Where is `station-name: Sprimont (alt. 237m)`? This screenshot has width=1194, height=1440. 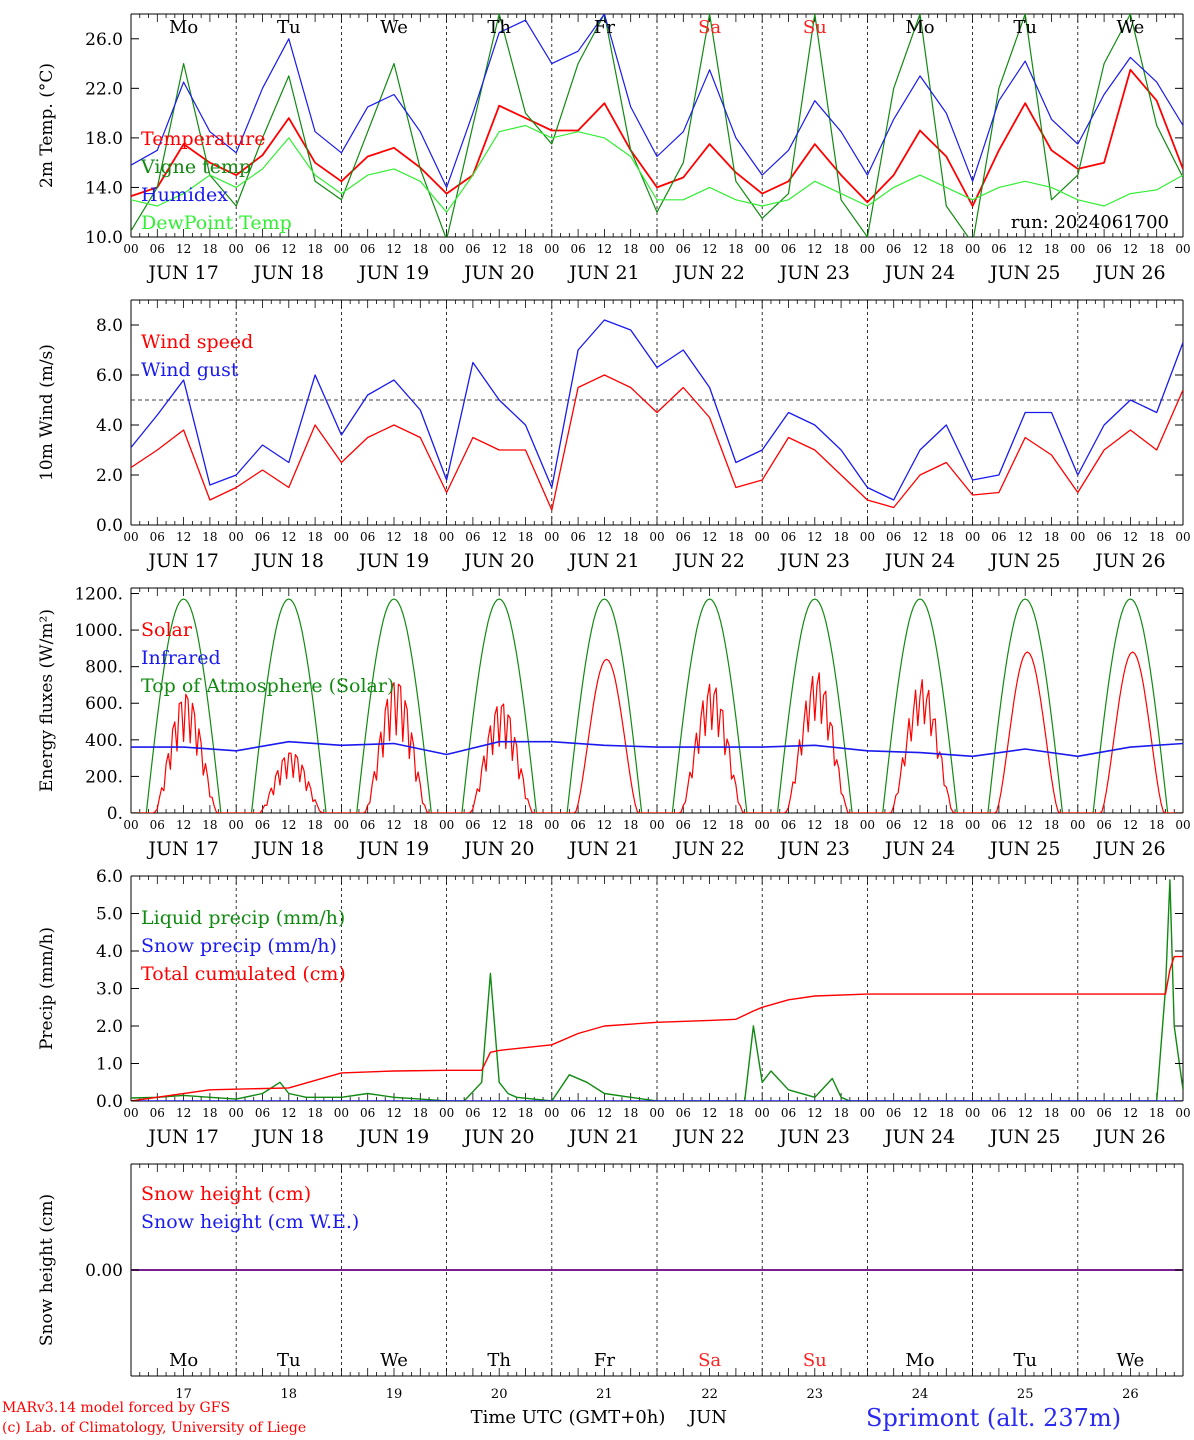 station-name: Sprimont (alt. 237m) is located at coordinates (994, 1418).